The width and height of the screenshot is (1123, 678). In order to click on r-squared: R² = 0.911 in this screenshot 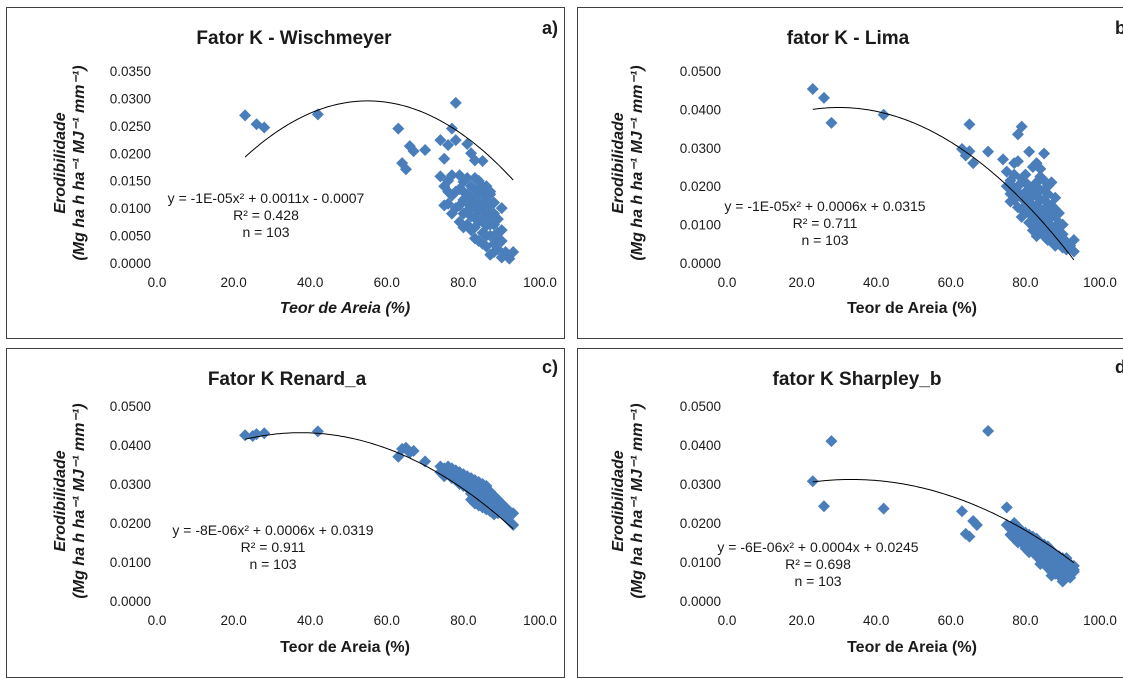, I will do `click(273, 547)`.